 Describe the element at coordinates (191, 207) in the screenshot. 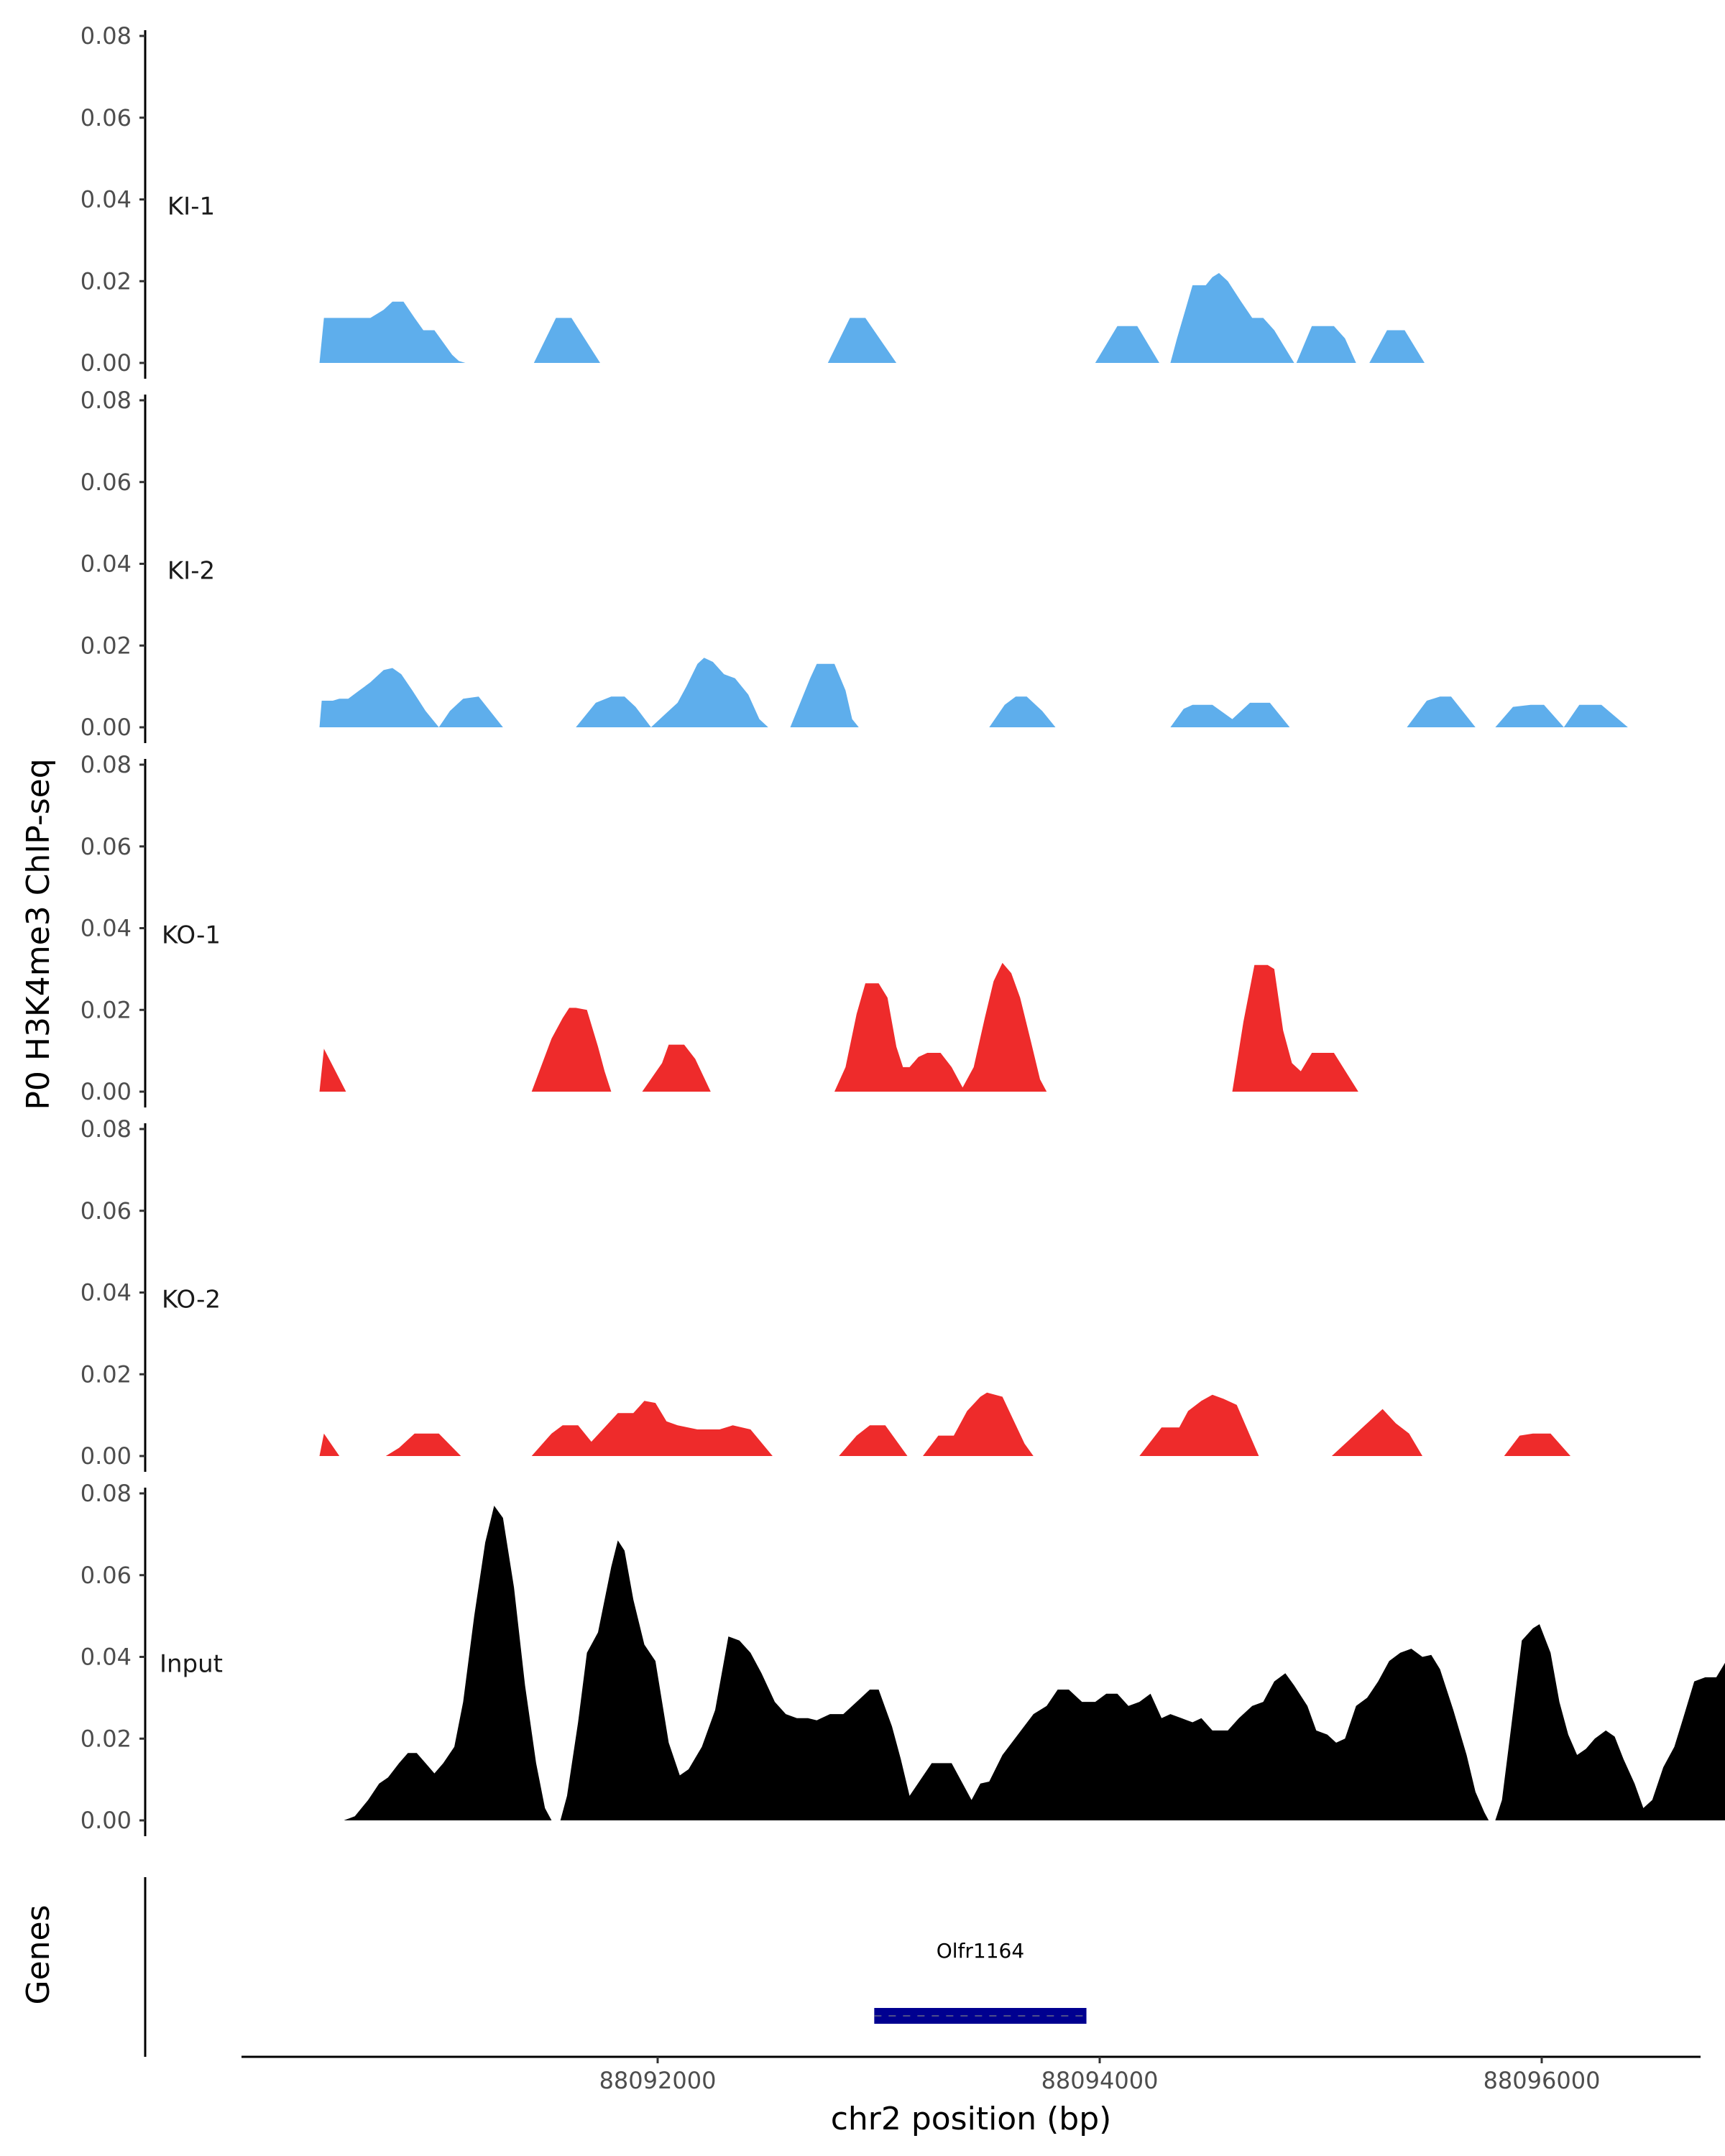

I see `track-label: KI-1` at that location.